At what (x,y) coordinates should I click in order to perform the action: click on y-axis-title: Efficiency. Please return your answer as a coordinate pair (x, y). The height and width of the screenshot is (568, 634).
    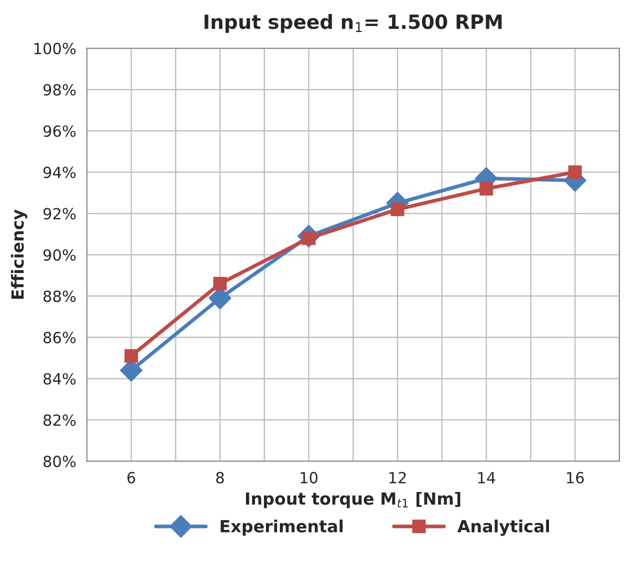
    Looking at the image, I should click on (19, 254).